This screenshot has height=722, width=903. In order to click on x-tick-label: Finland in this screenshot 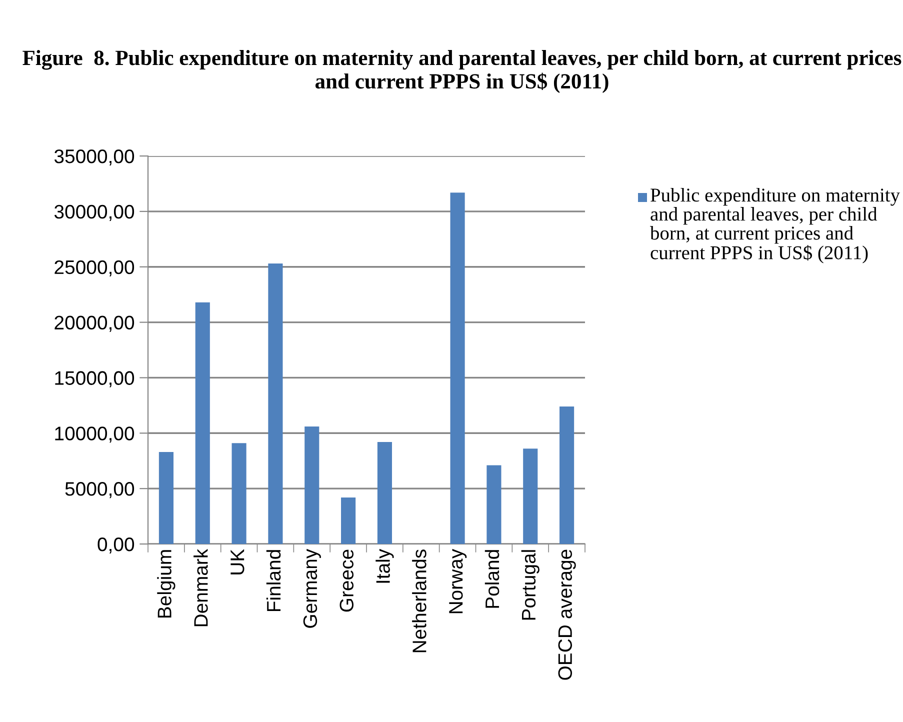, I will do `click(273, 581)`.